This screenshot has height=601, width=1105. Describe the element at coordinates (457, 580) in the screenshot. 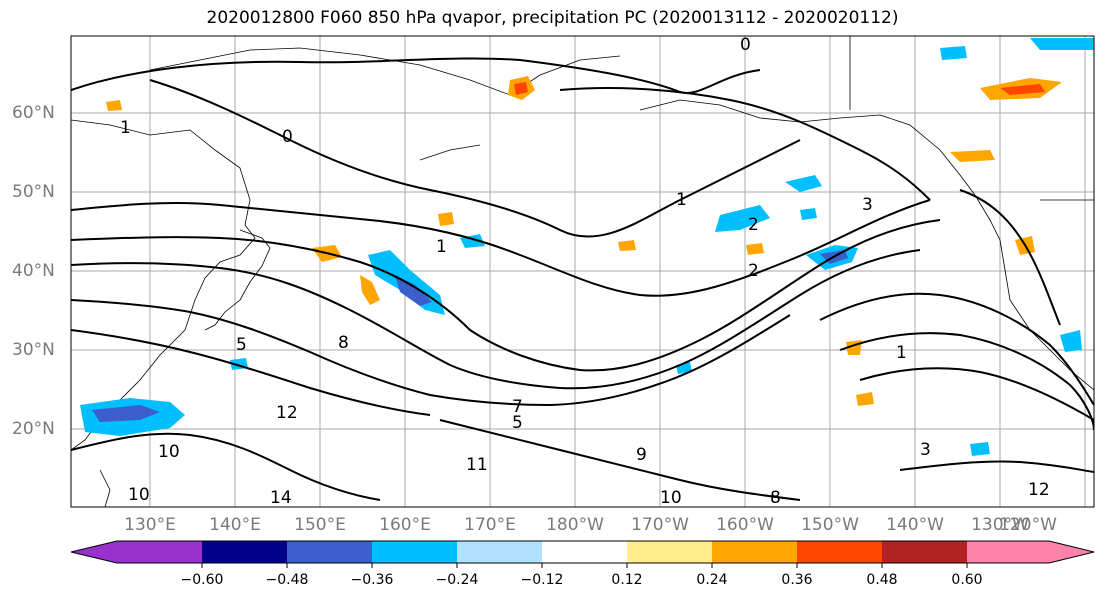

I see `colorbar-tick-label: −0.24` at that location.